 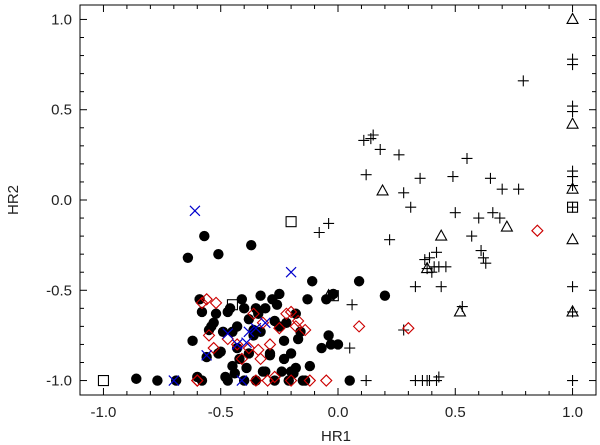 I want to click on y-tick-label: -1.0, so click(x=59, y=381).